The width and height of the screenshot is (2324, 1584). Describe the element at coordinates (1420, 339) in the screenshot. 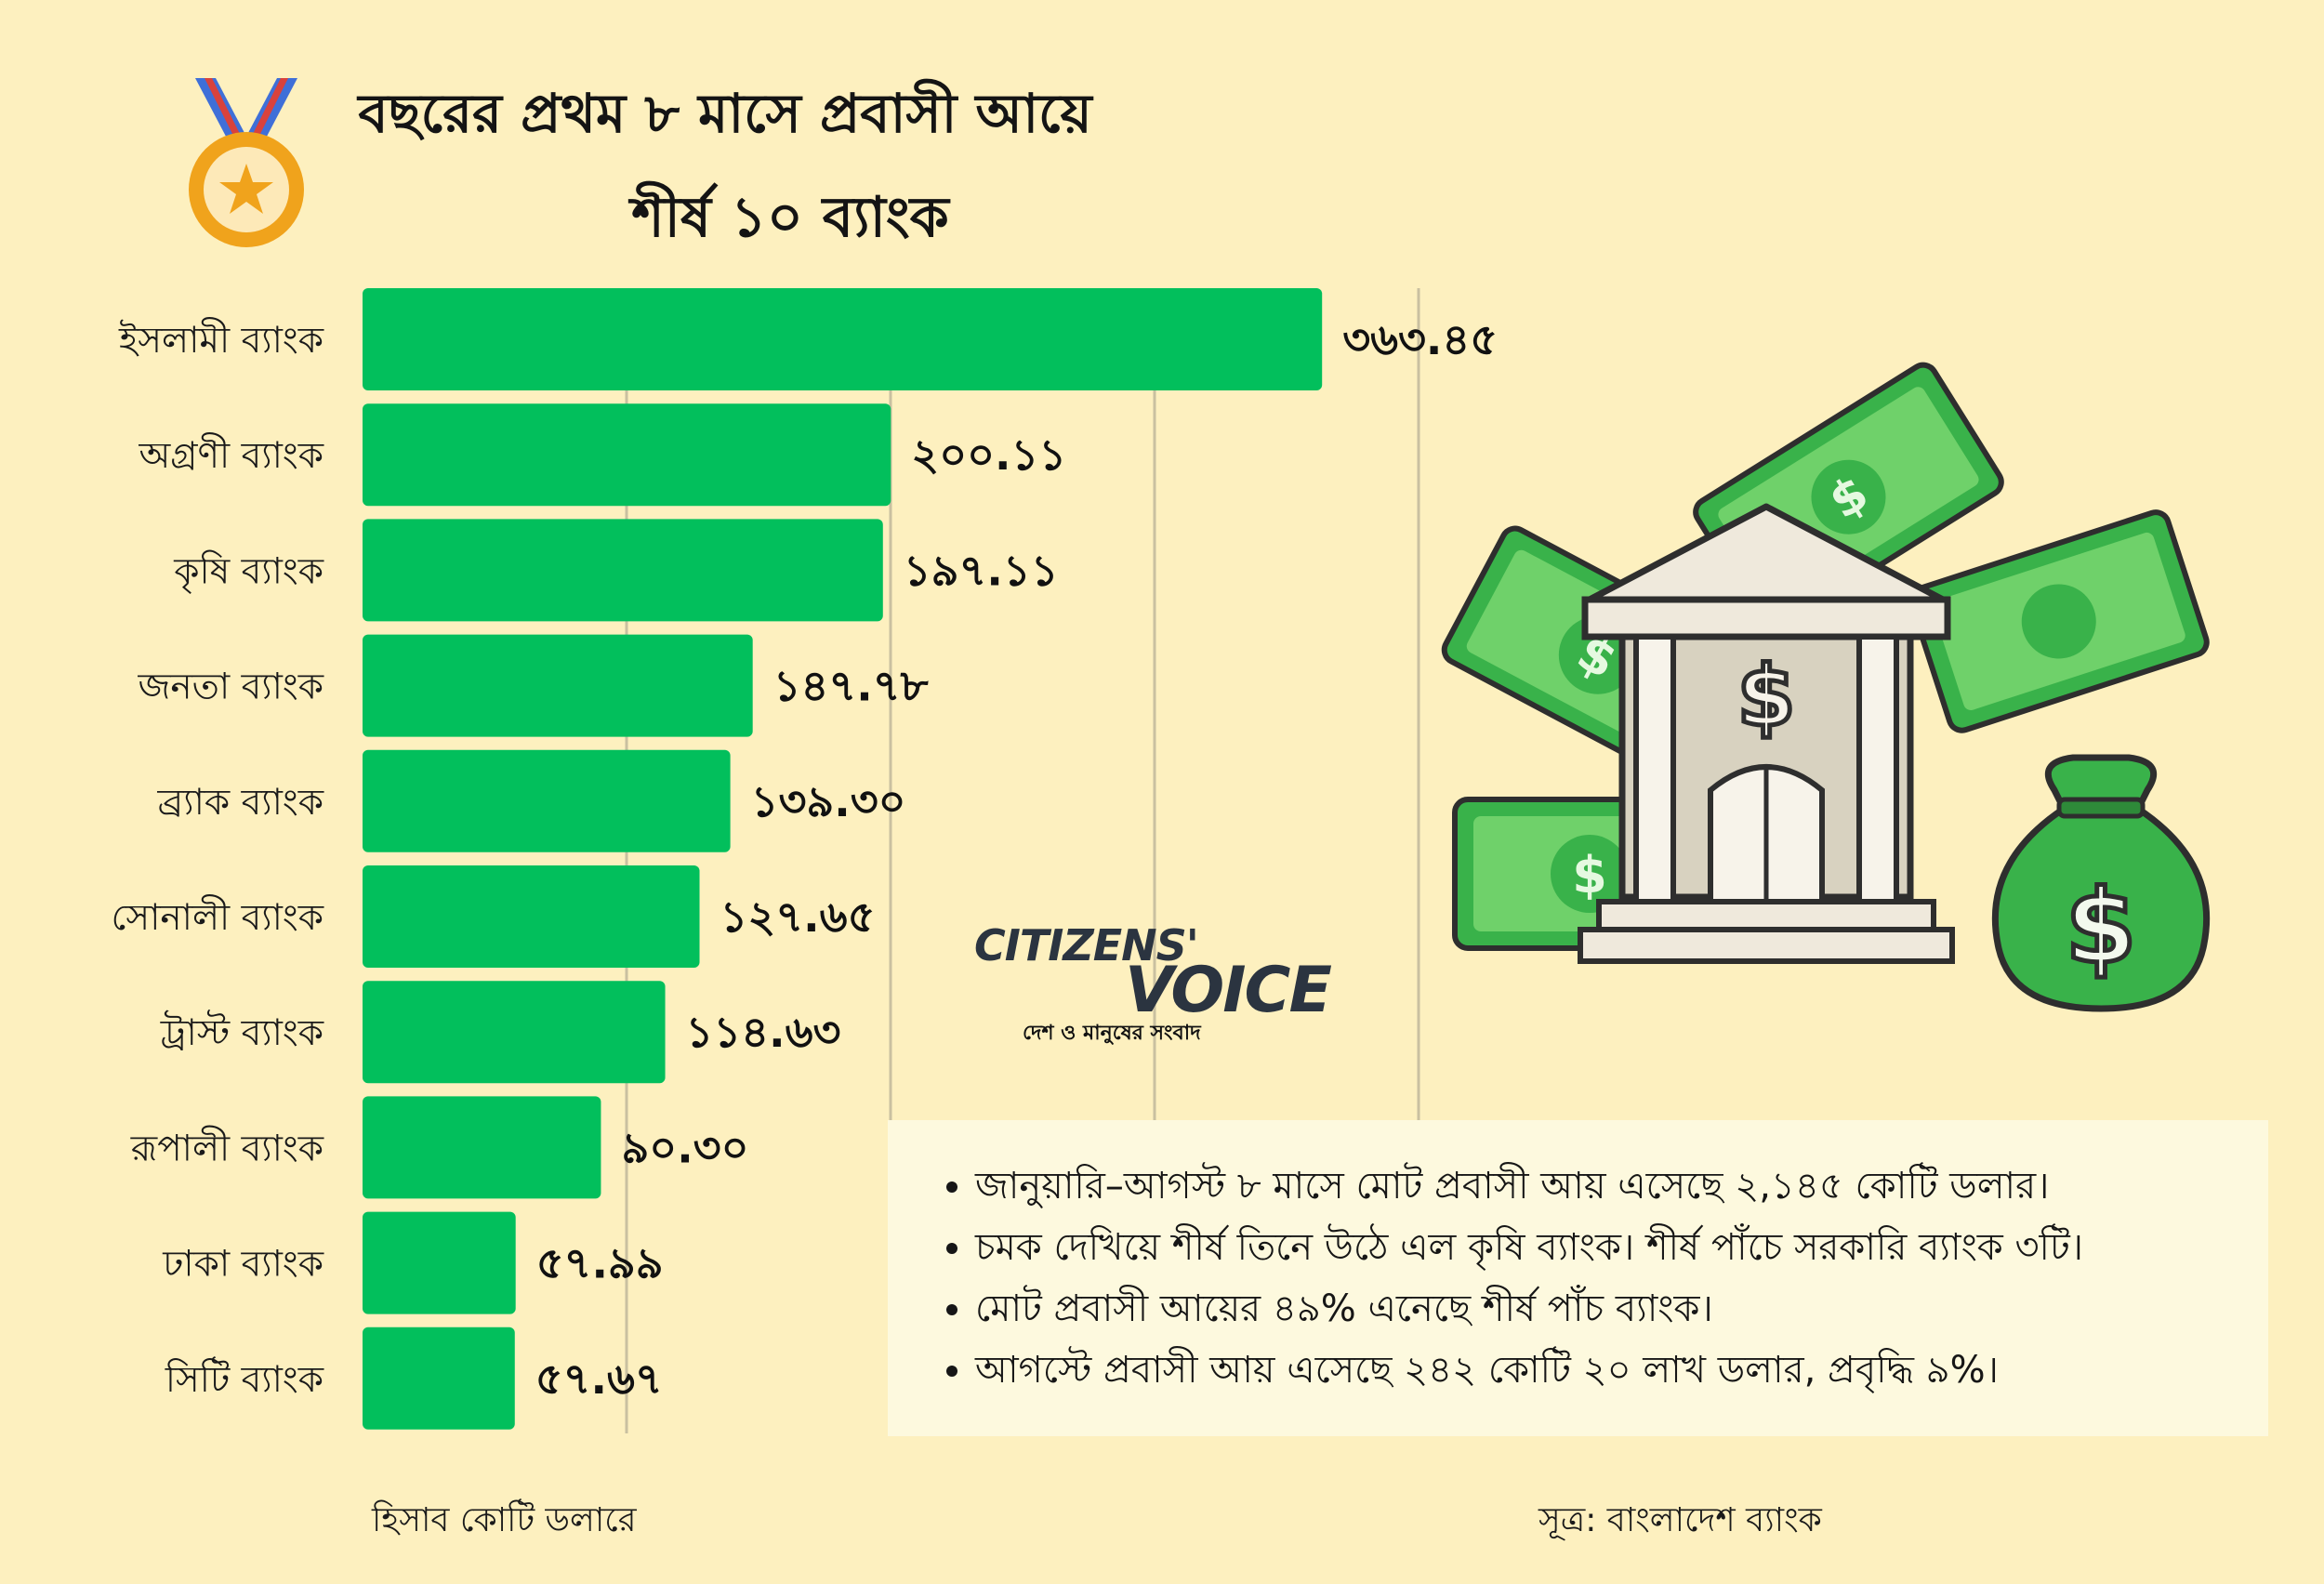

I see `value-label: ৩৬৩.৪৫` at that location.